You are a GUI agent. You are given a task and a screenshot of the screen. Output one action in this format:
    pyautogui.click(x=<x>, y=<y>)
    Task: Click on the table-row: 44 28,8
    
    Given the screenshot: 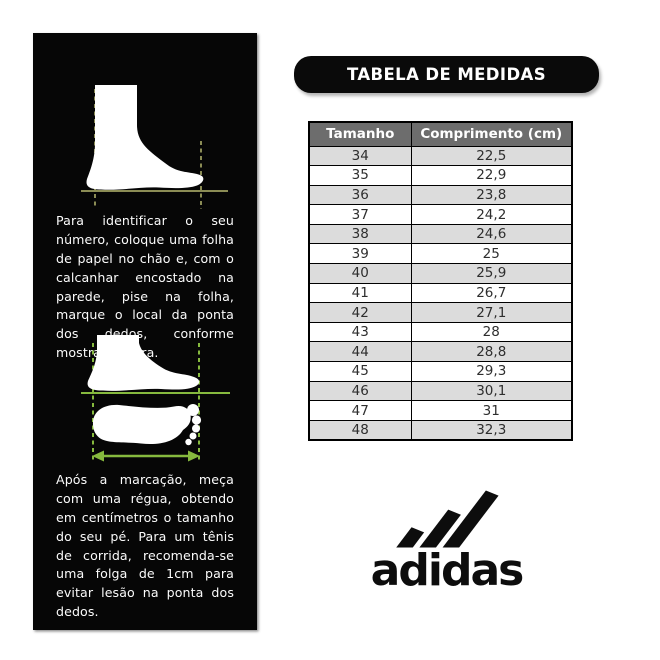 What is the action you would take?
    pyautogui.click(x=440, y=352)
    